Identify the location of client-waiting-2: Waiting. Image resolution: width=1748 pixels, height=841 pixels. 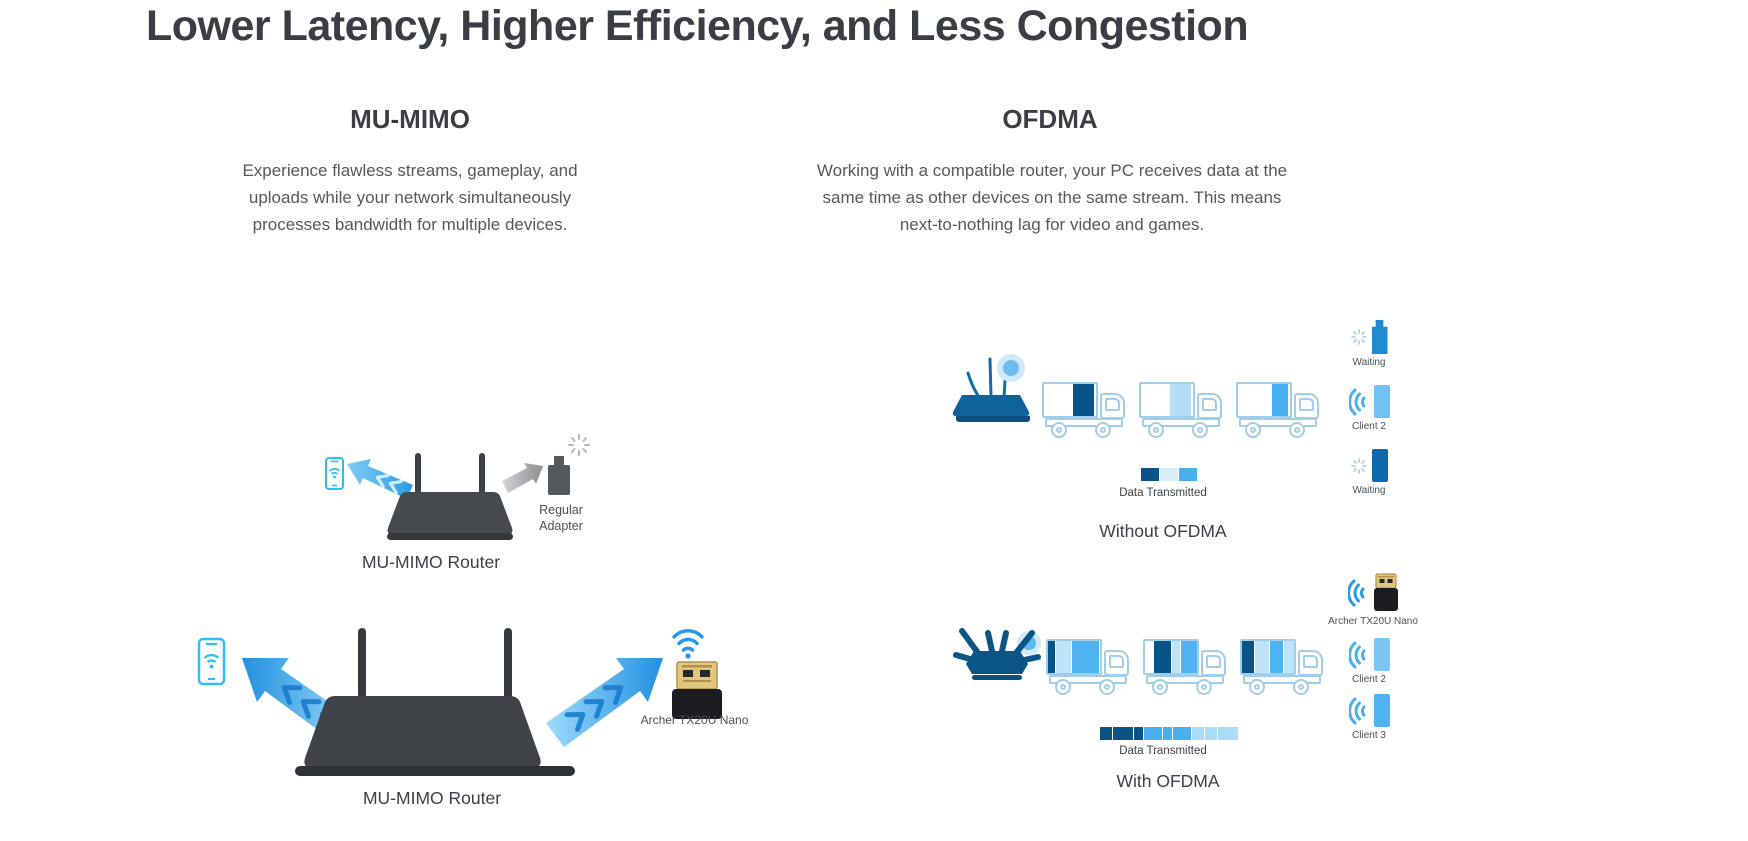
(1369, 472).